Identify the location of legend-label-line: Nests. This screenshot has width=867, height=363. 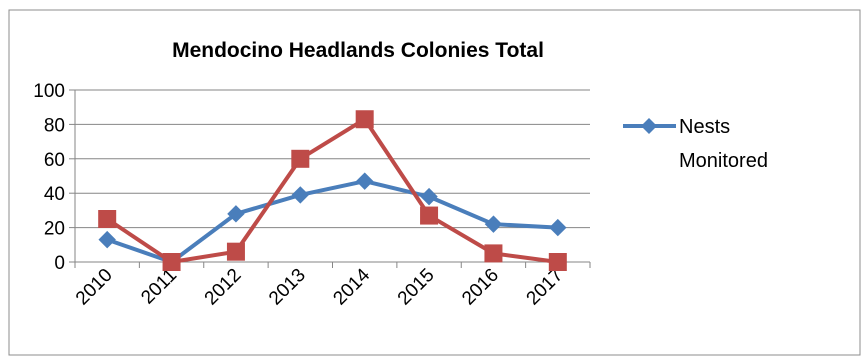
(704, 127).